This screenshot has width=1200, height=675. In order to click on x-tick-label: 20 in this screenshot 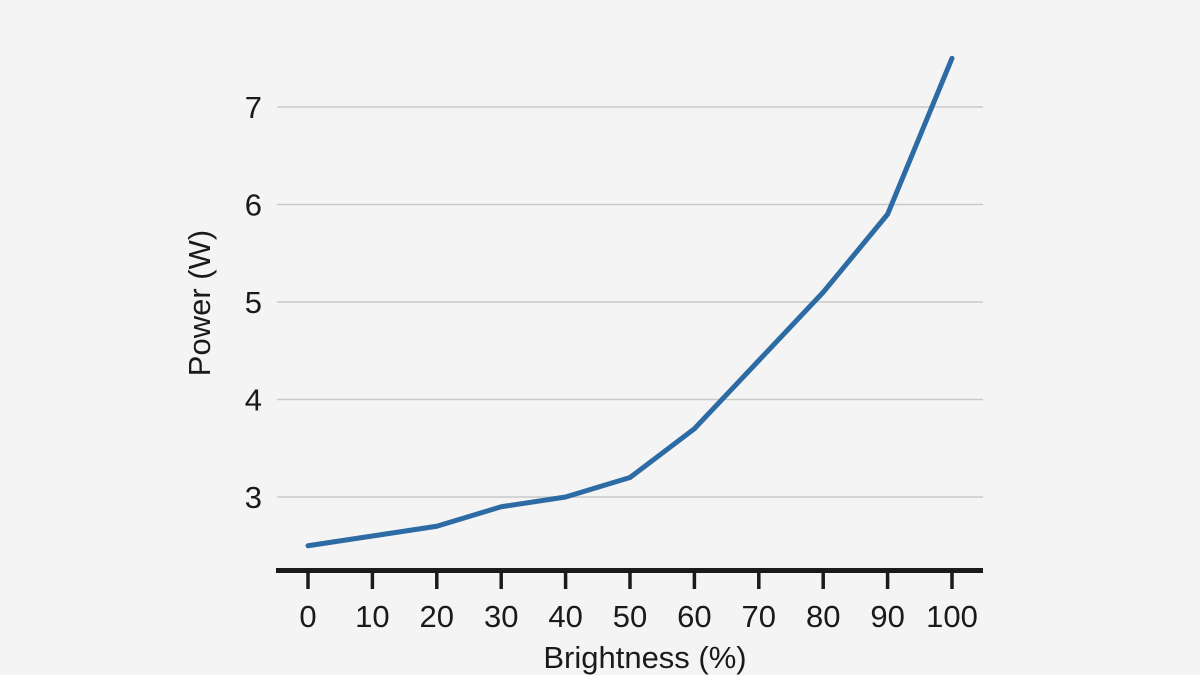, I will do `click(437, 616)`.